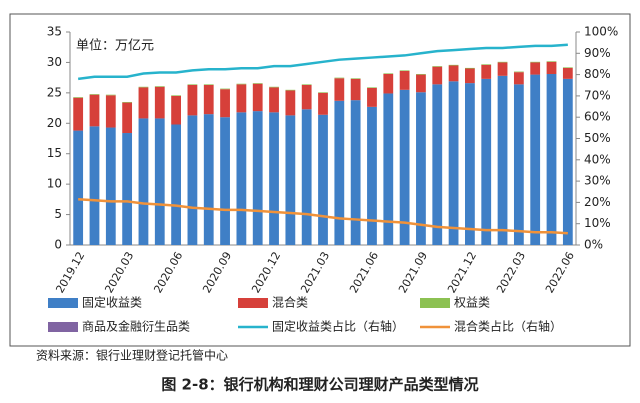 This screenshot has height=403, width=640. Describe the element at coordinates (472, 303) in the screenshot. I see `legend-label: 权益类` at that location.